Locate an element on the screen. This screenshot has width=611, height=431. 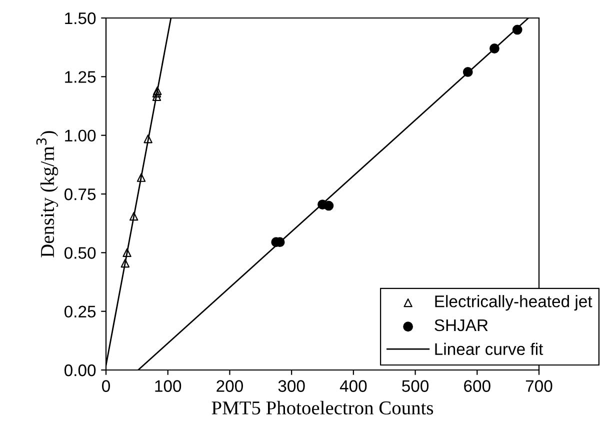
y-axis-title: Density (kg/m$^{3}$) is located at coordinates (47, 194).